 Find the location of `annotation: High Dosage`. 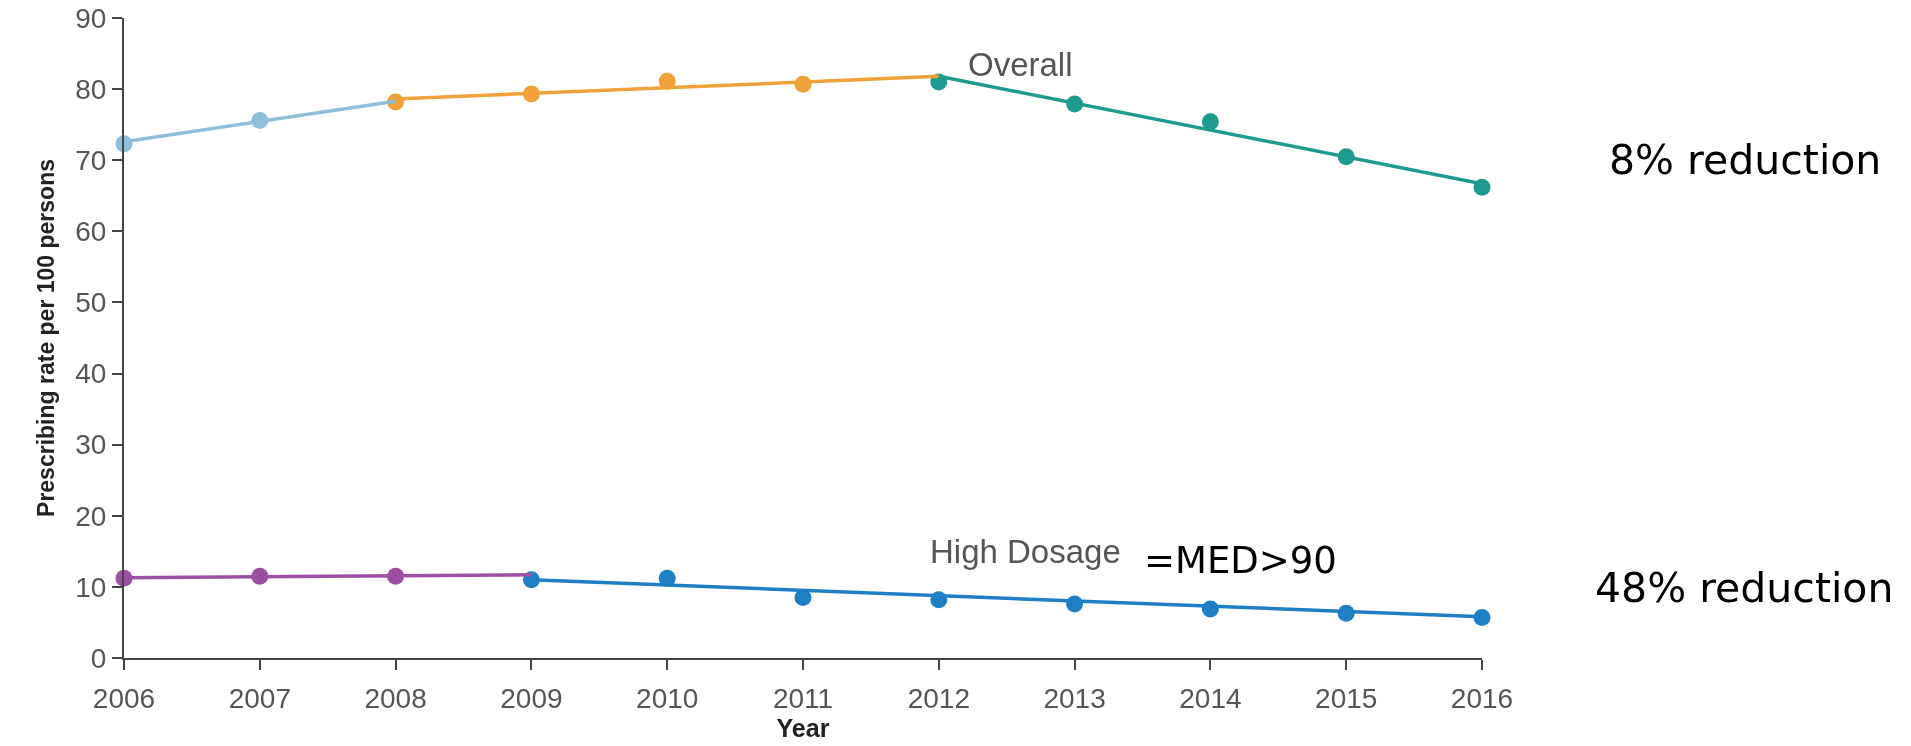

annotation: High Dosage is located at coordinates (1025, 551).